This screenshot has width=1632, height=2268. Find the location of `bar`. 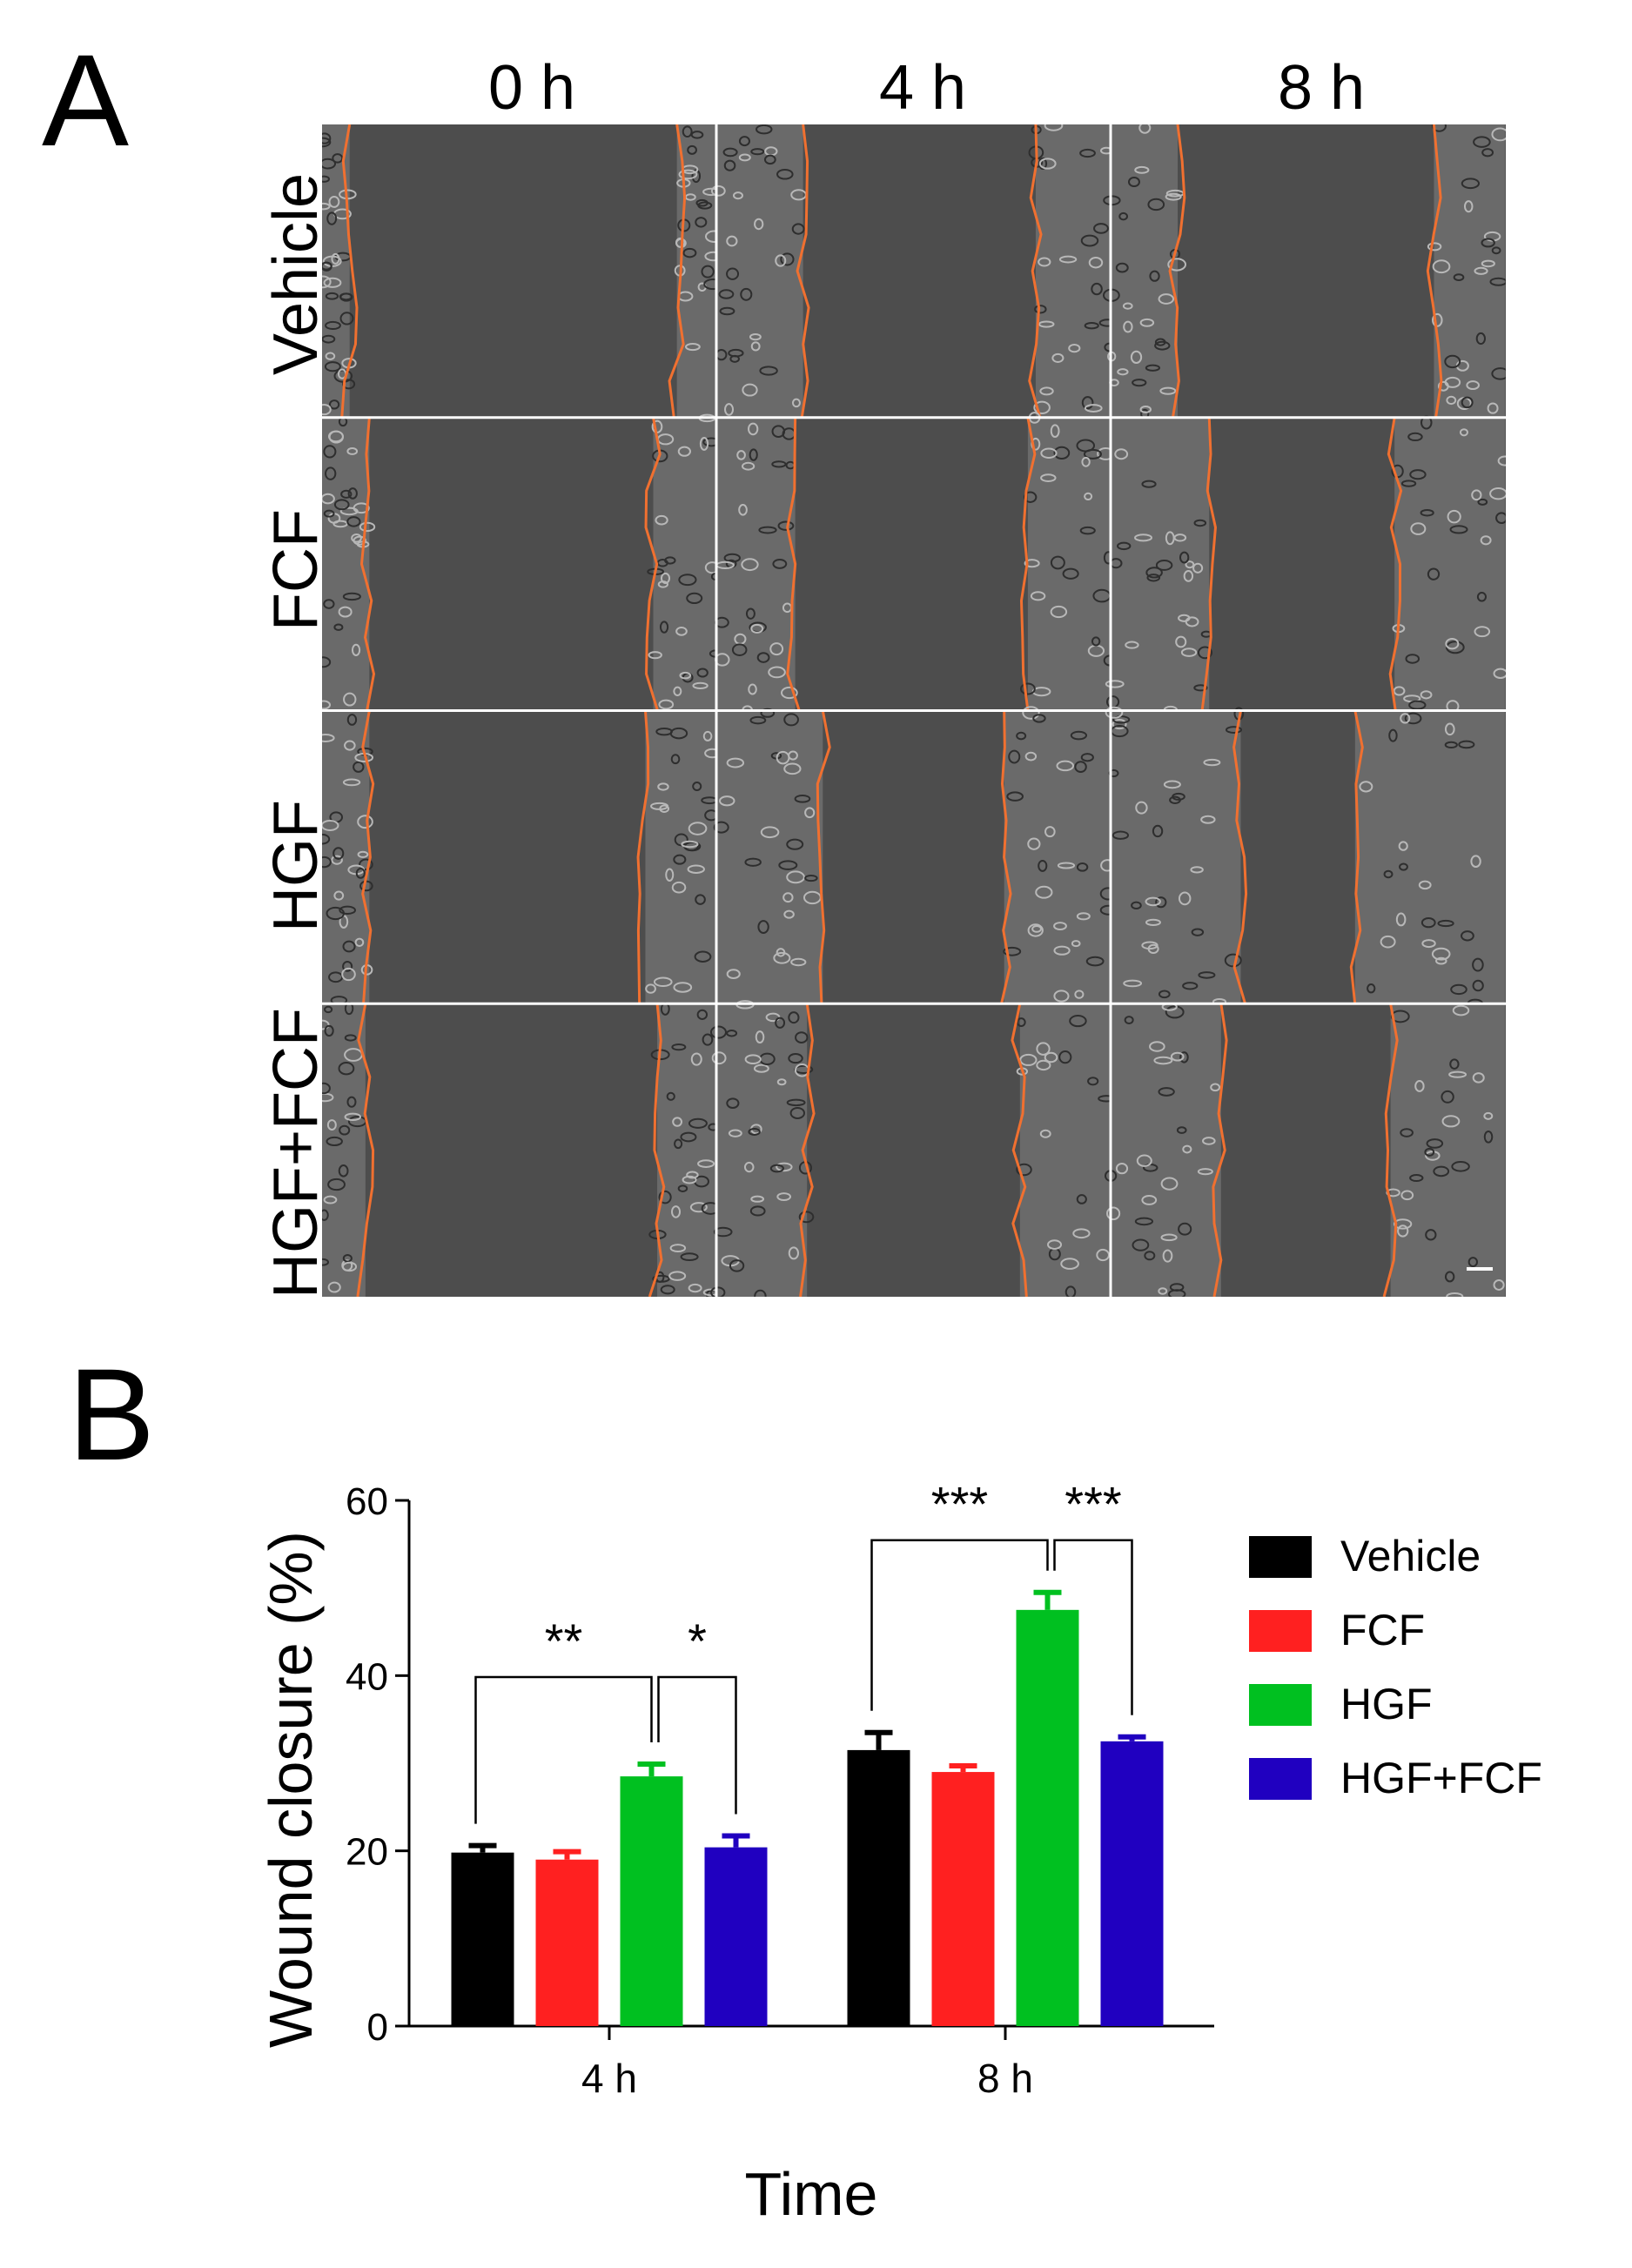

bar is located at coordinates (878, 1887).